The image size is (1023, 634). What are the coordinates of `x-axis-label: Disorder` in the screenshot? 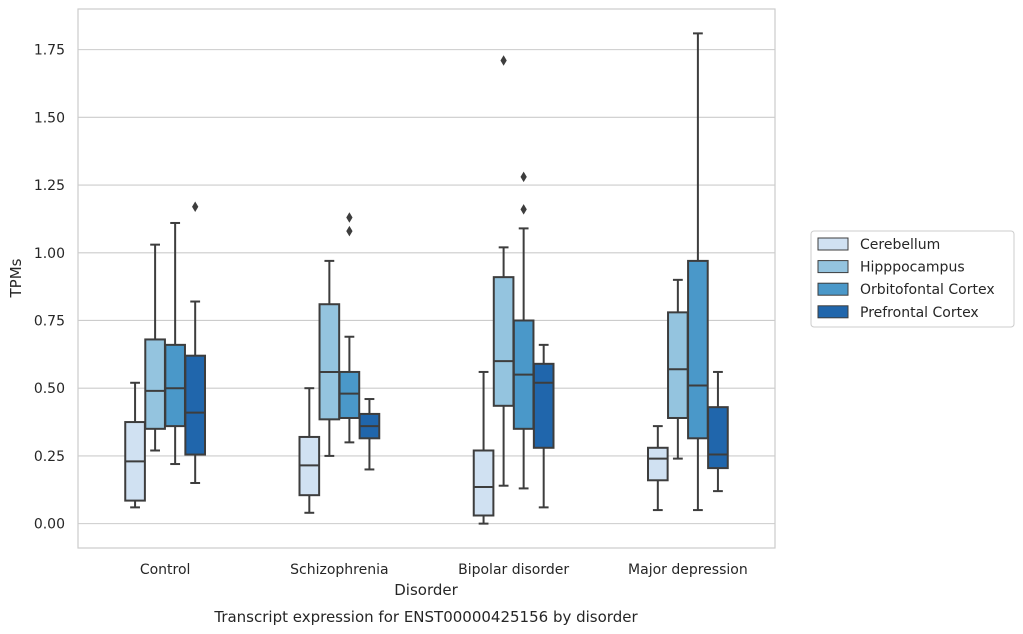 It's located at (426, 590).